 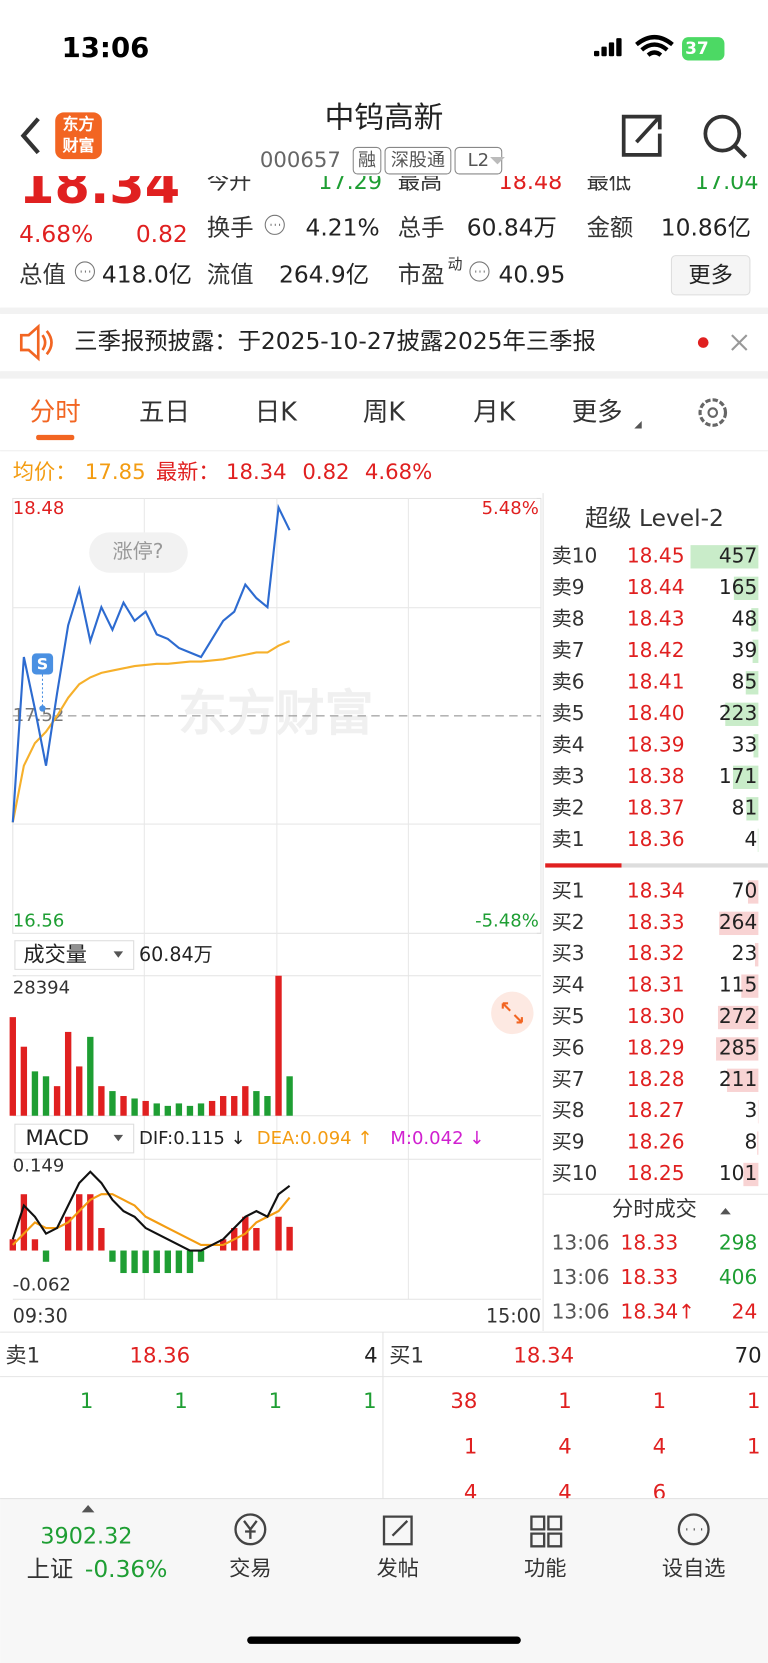 I want to click on tab: 周K, so click(x=384, y=413).